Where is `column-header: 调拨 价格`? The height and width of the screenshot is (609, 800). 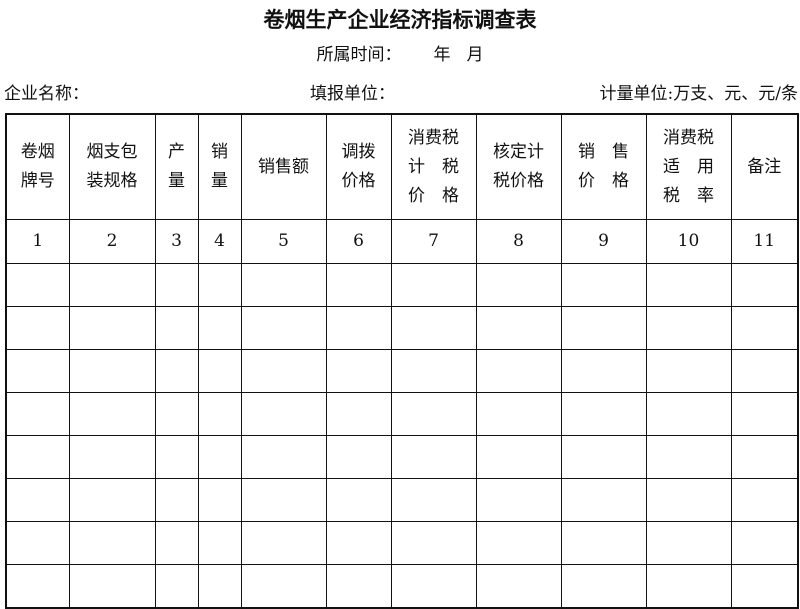
column-header: 调拨 价格 is located at coordinates (358, 166).